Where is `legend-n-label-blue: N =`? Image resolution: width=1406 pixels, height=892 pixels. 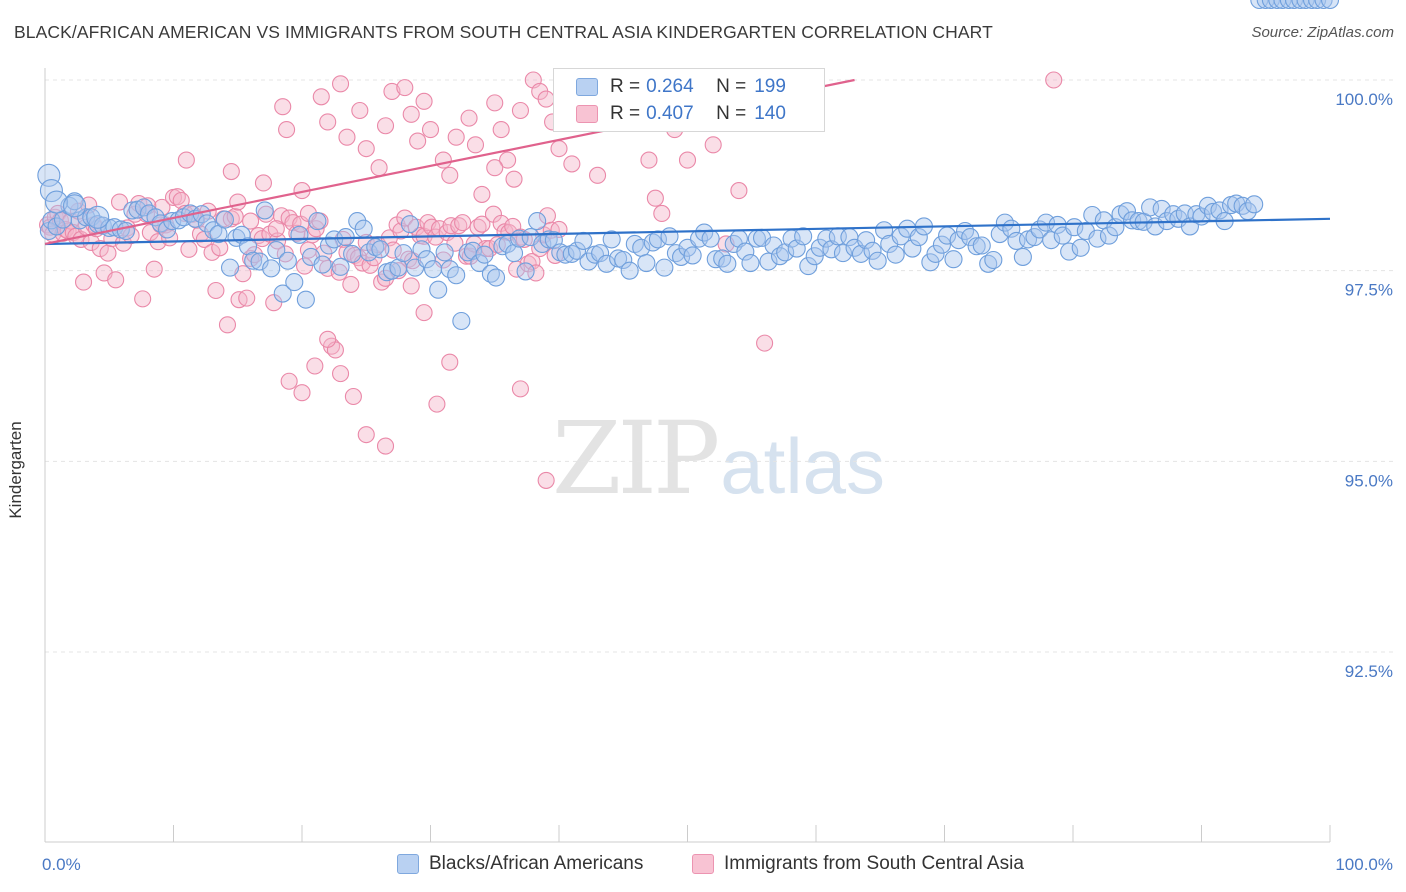 legend-n-label-blue: N = is located at coordinates (731, 86).